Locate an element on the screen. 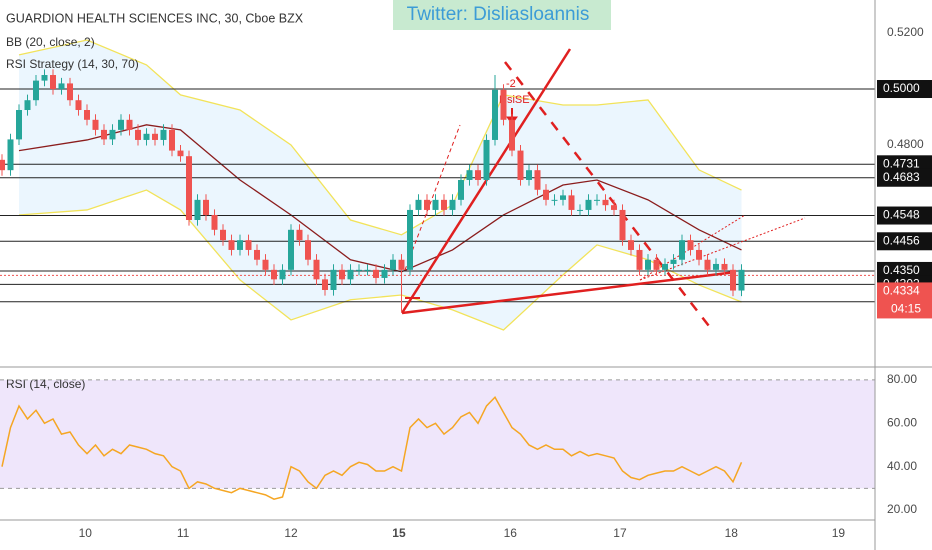  x-tick-label: 11 is located at coordinates (183, 533).